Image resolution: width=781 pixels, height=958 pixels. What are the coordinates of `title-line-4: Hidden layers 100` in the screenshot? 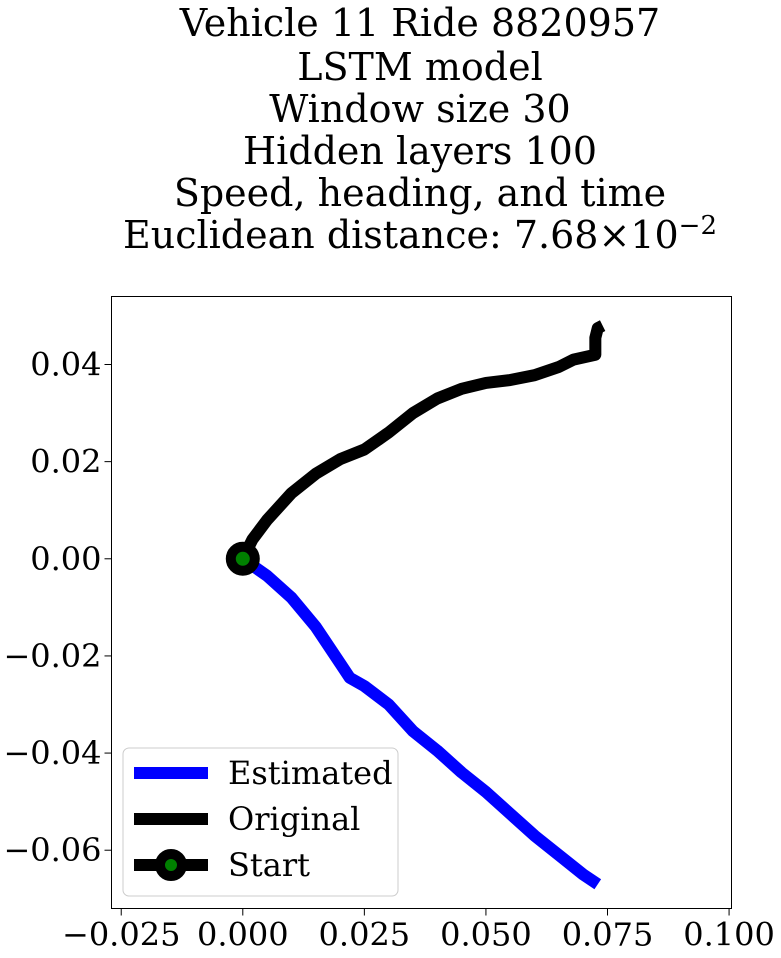 It's located at (420, 151).